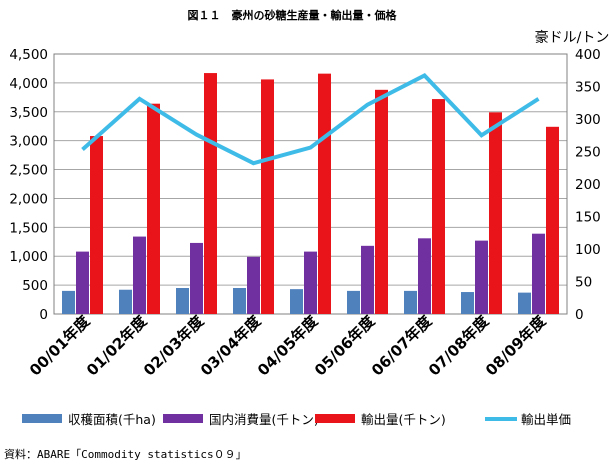 The height and width of the screenshot is (464, 610). What do you see at coordinates (28, 171) in the screenshot?
I see `left-tick-label: 2,500` at bounding box center [28, 171].